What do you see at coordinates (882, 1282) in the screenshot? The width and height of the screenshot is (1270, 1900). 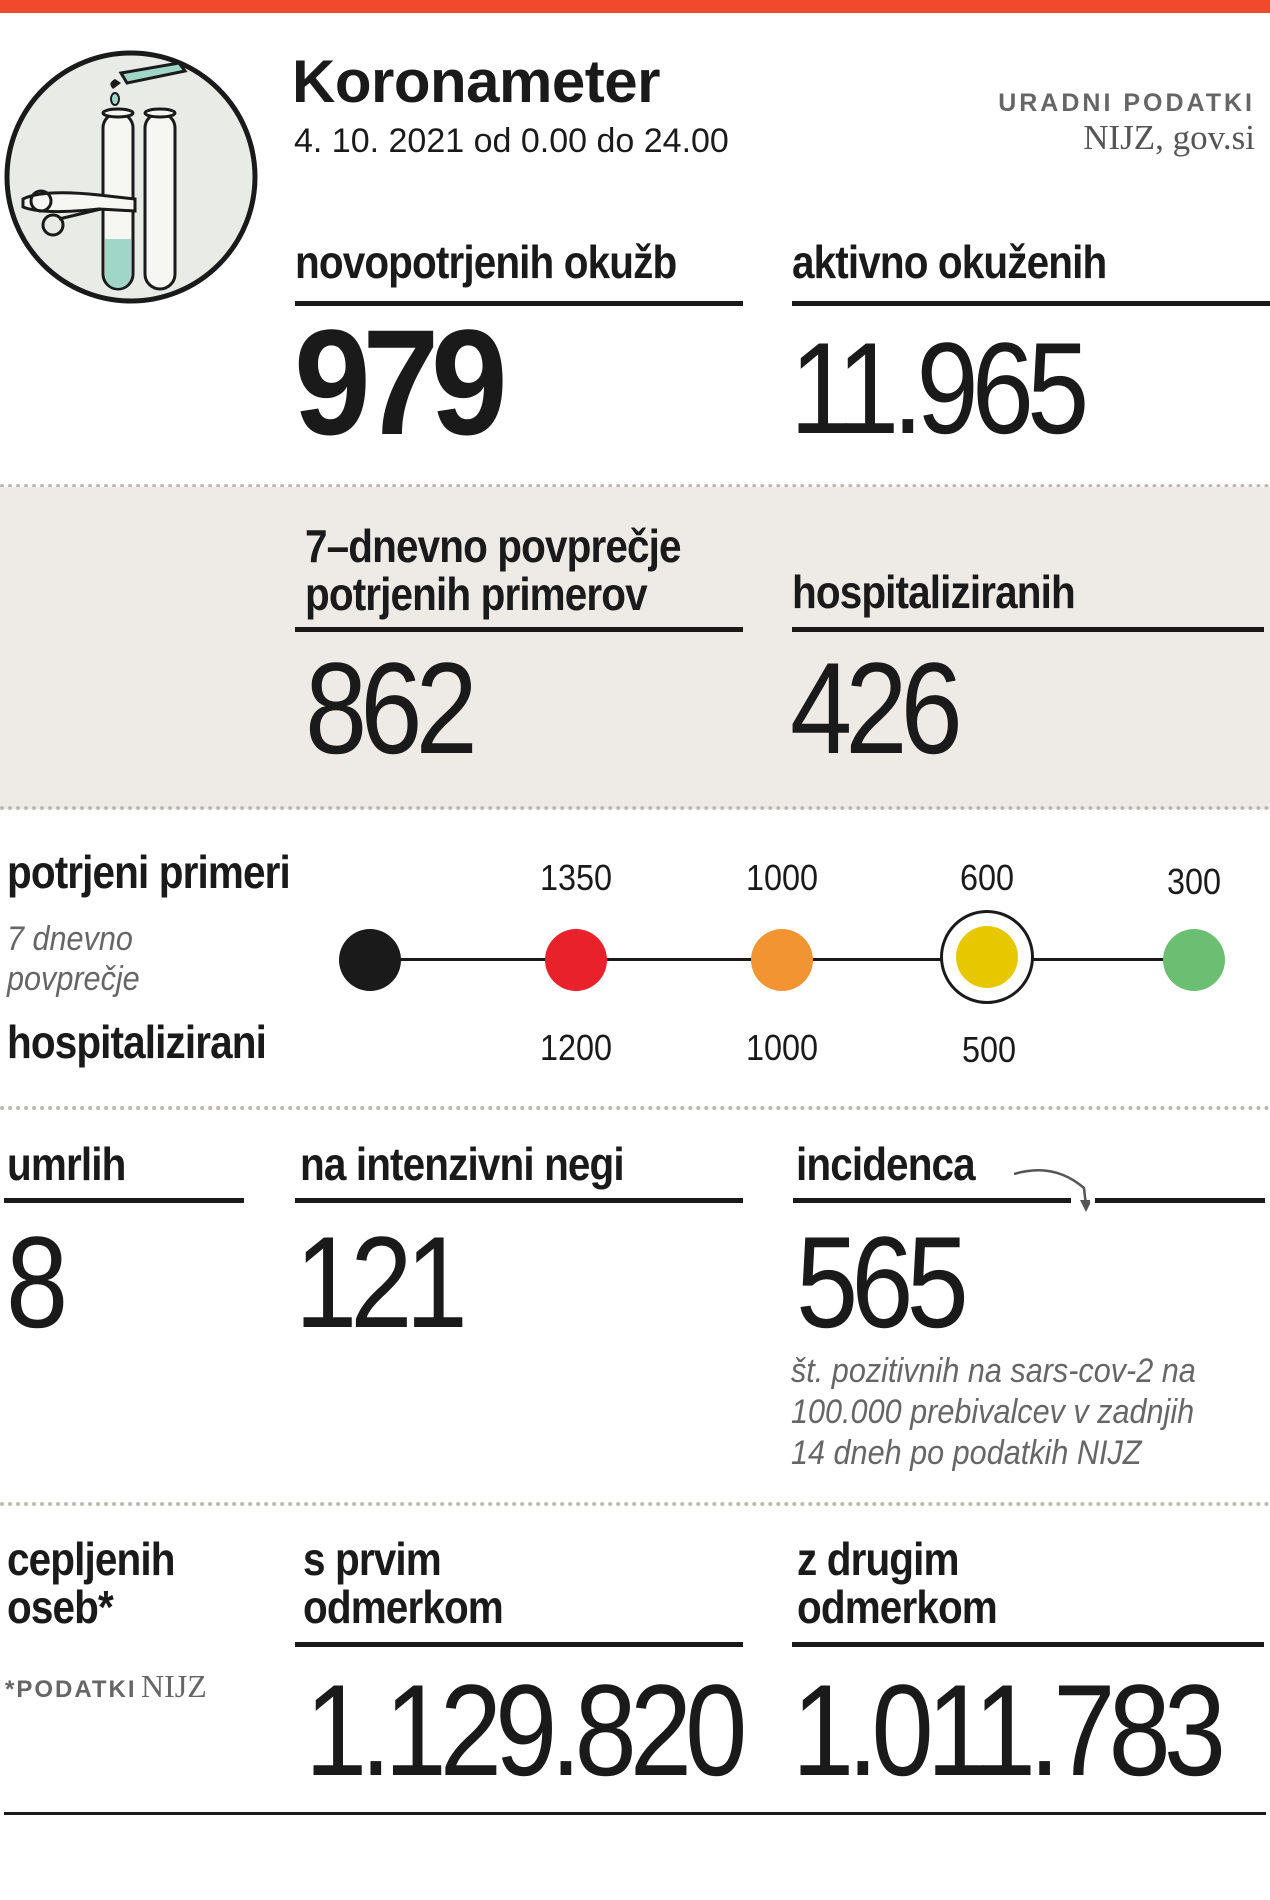 I see `incidence-value: 565` at bounding box center [882, 1282].